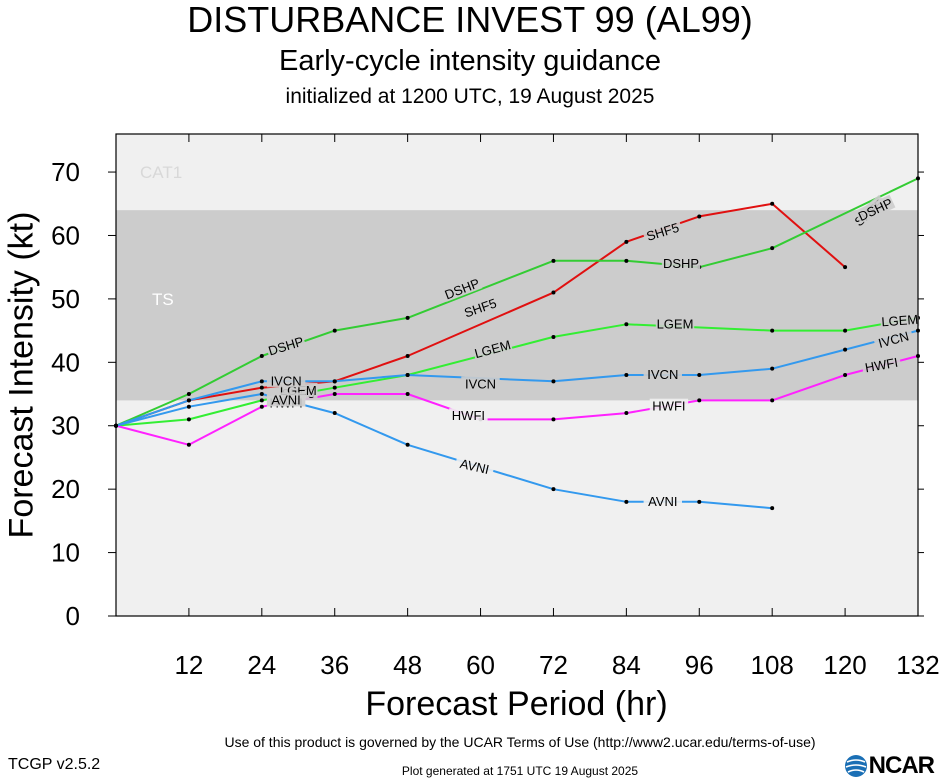  I want to click on y-tick-label: 10, so click(65, 553).